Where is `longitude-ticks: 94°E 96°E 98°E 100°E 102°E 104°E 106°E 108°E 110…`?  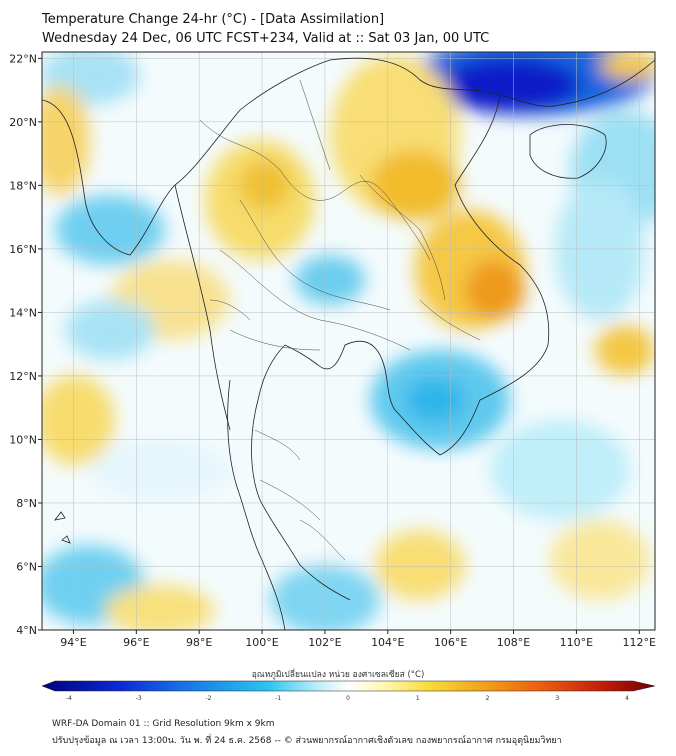 longitude-ticks: 94°E 96°E 98°E 100°E 102°E 104°E 106°E 108°E 110… is located at coordinates (358, 639).